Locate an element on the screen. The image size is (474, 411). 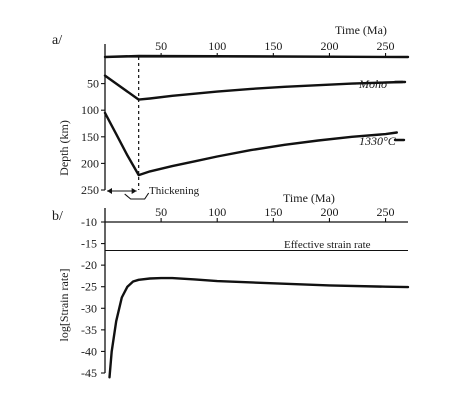
panel-a-xtick-label: 250 is located at coordinates (386, 46).